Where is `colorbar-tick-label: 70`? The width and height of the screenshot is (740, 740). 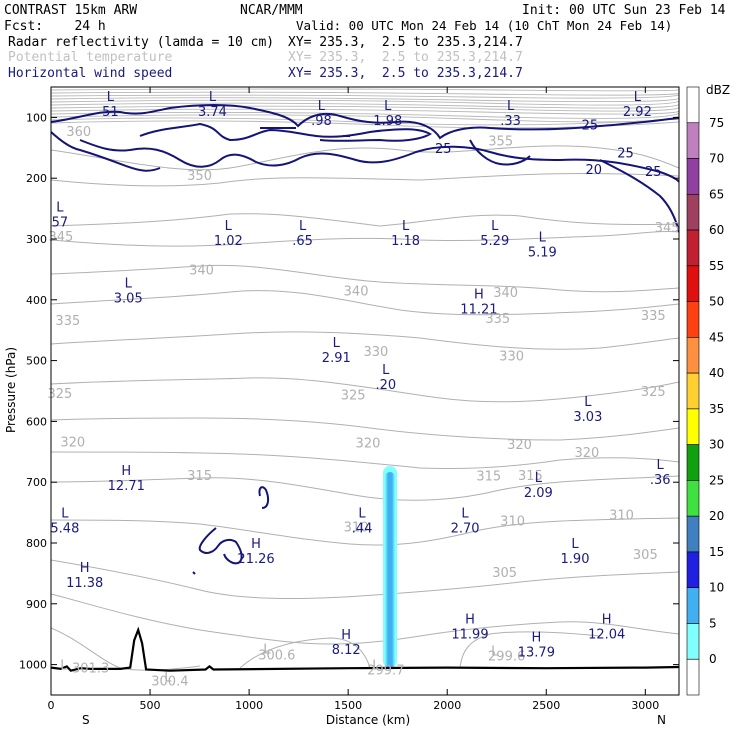 colorbar-tick-label: 70 is located at coordinates (716, 159).